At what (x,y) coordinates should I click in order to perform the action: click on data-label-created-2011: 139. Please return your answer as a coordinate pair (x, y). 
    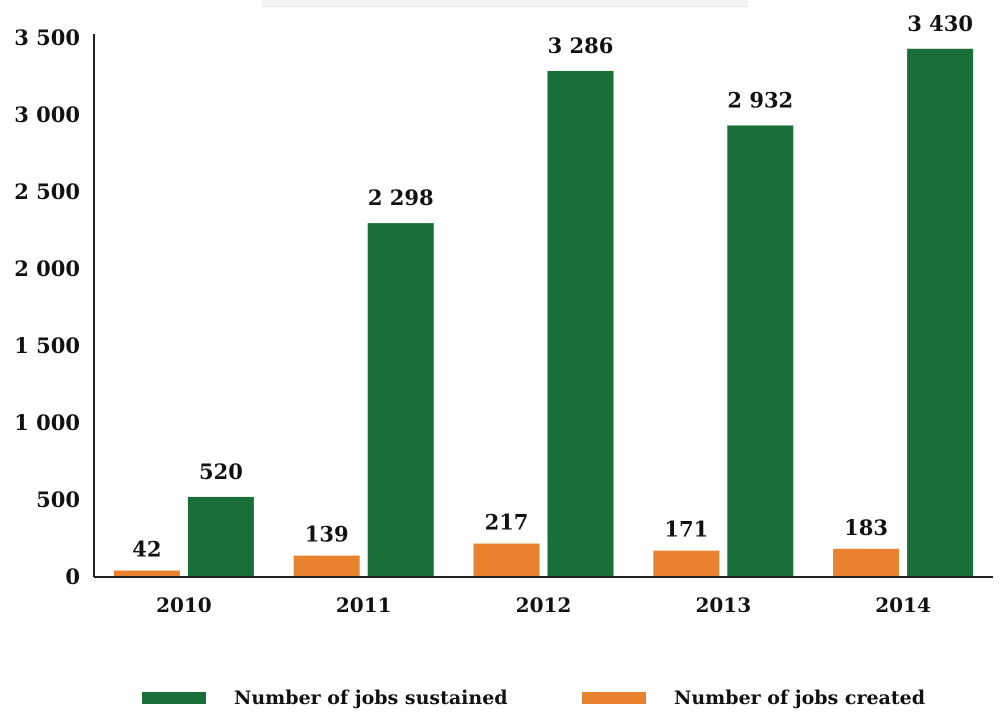
    Looking at the image, I should click on (327, 534).